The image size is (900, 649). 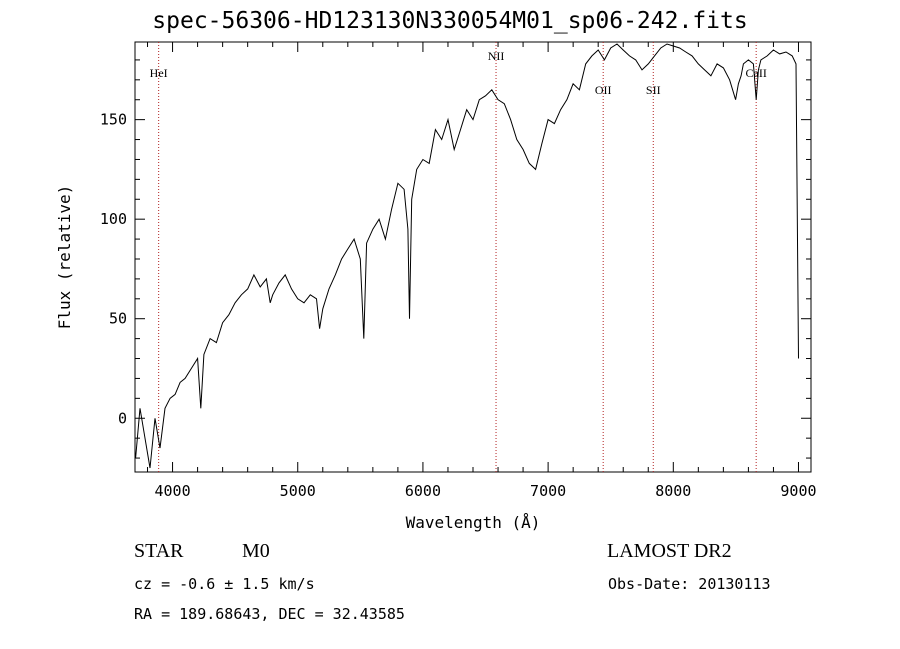 What do you see at coordinates (118, 319) in the screenshot?
I see `y-tick-label: 50` at bounding box center [118, 319].